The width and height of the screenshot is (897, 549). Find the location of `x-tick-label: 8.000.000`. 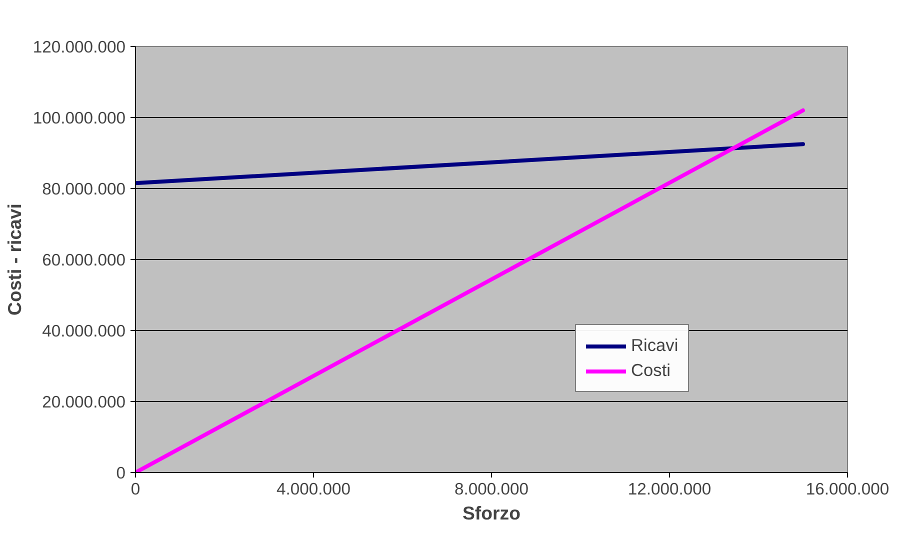

x-tick-label: 8.000.000 is located at coordinates (491, 489).